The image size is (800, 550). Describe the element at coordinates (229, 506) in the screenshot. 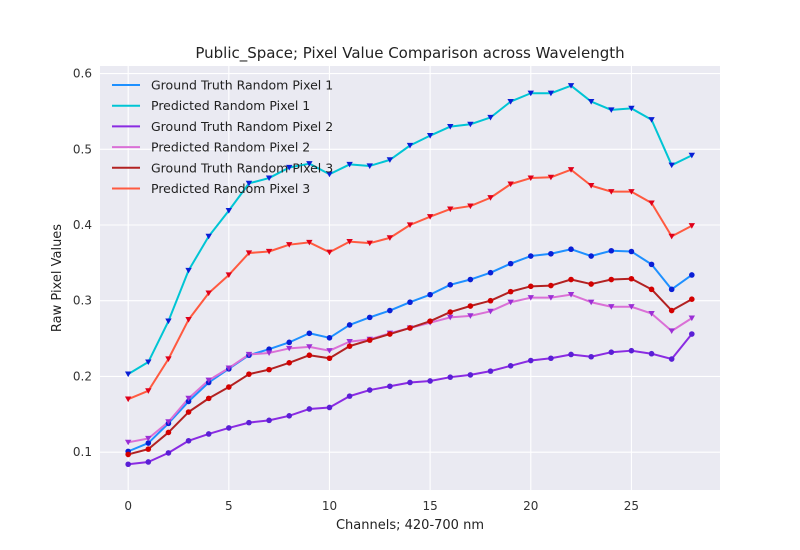

I see `x-tick-label: 5` at that location.